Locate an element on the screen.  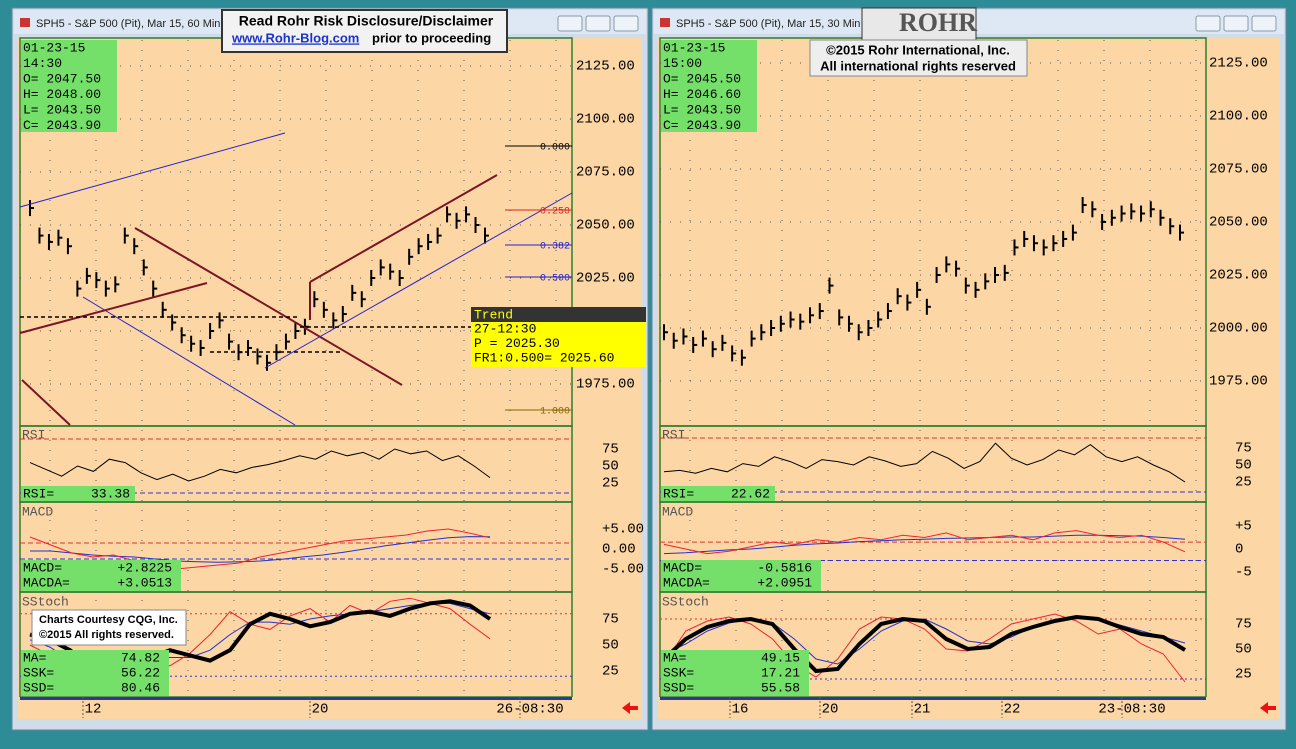
price-tick-label: 2125.00 is located at coordinates (605, 67).